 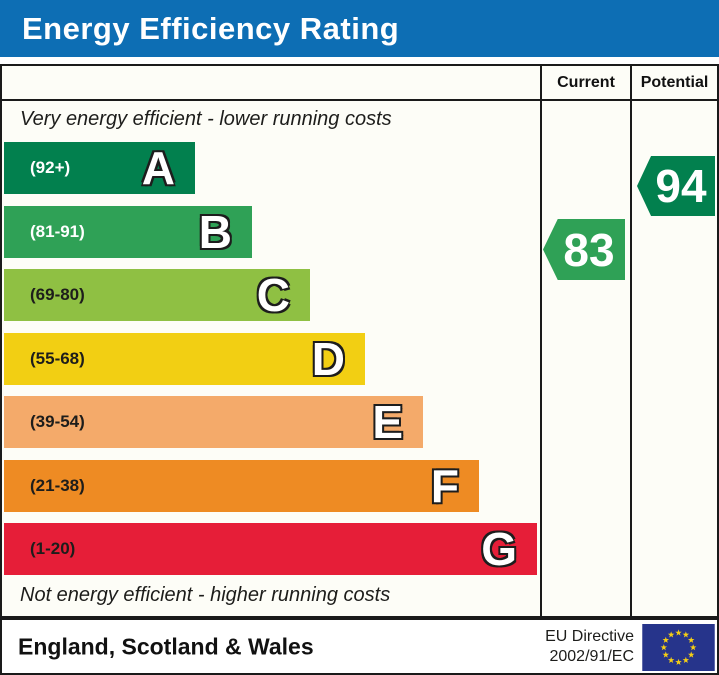 I want to click on potential-rating-arrow: 94, so click(x=676, y=186).